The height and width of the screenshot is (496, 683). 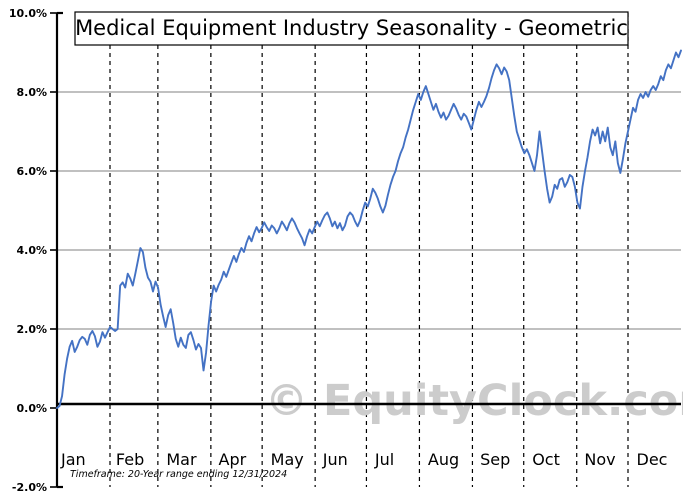 I want to click on y-axis-tick-labels: 10.0% 8.0% 6.0% 4.0% 2.0% 0.0% -2.0%, so click(x=28, y=250).